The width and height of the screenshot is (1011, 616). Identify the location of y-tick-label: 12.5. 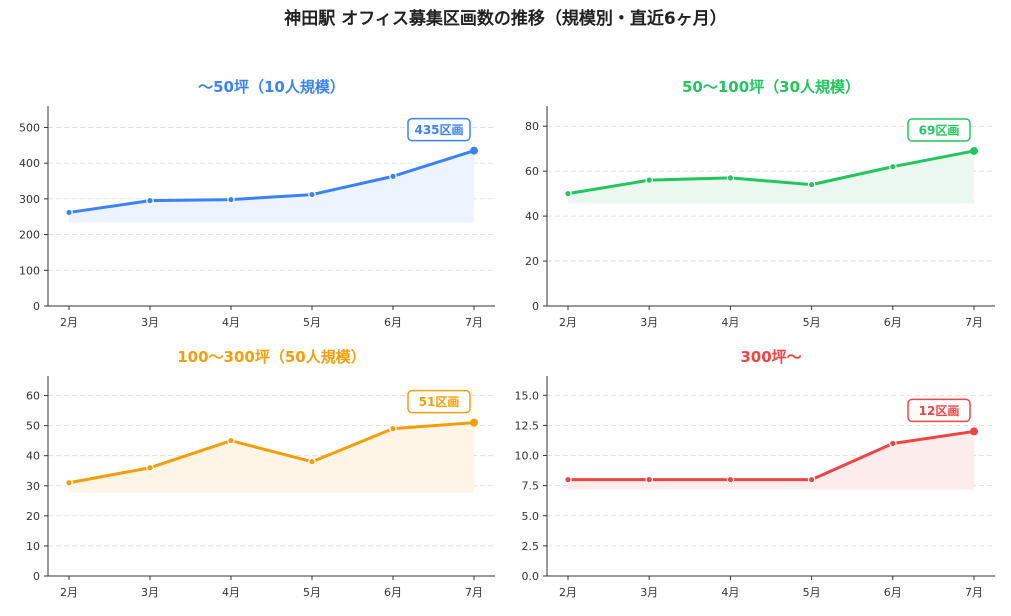
(527, 425).